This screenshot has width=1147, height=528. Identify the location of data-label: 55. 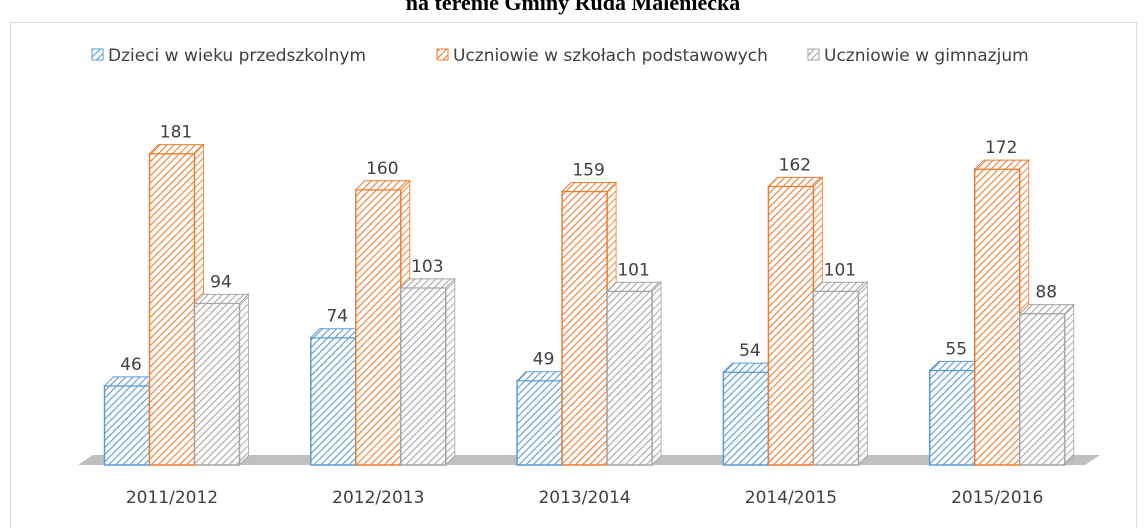
(956, 349).